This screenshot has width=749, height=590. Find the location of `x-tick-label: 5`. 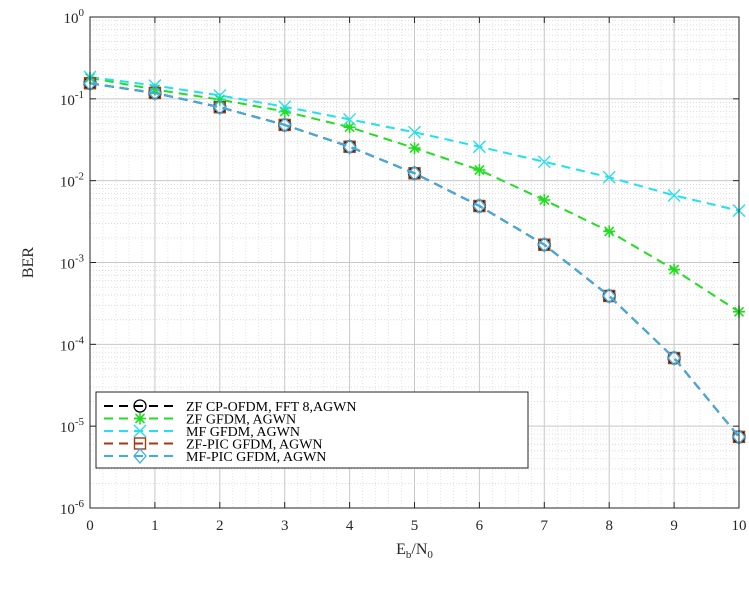

x-tick-label: 5 is located at coordinates (415, 526).